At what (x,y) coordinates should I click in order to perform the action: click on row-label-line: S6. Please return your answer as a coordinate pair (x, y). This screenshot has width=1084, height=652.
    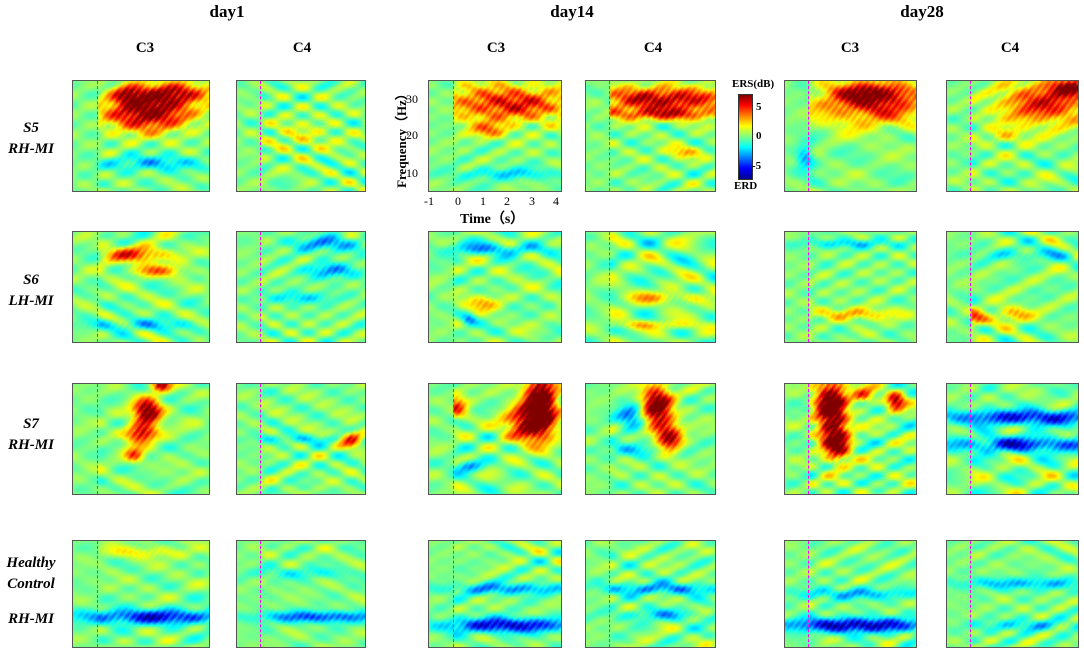
    Looking at the image, I should click on (31, 280).